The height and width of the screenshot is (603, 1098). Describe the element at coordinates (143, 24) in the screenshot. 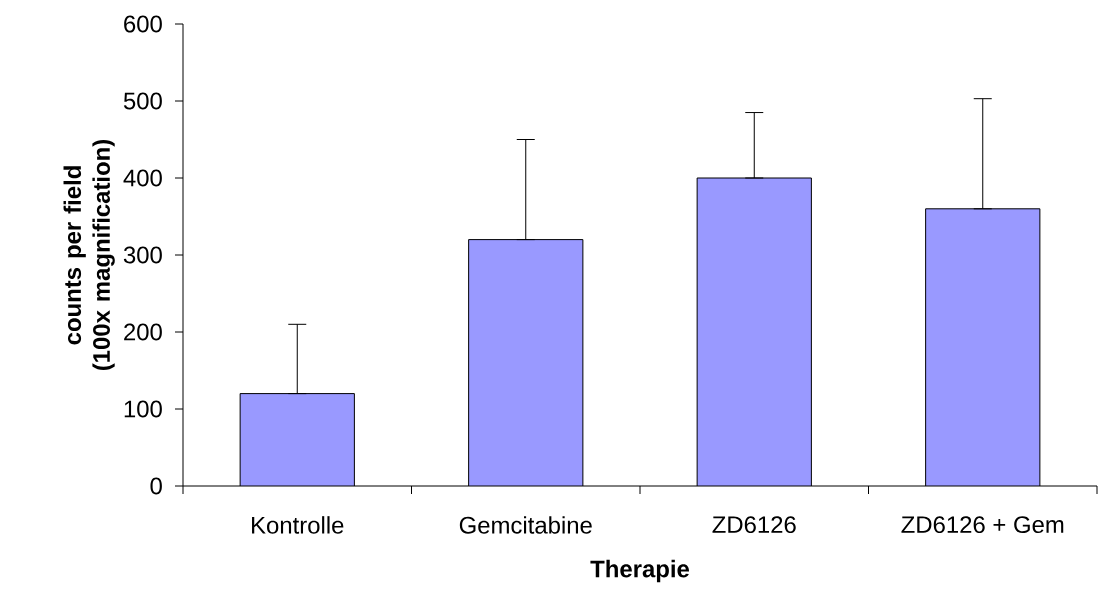

I see `y-tick-label: 600` at that location.